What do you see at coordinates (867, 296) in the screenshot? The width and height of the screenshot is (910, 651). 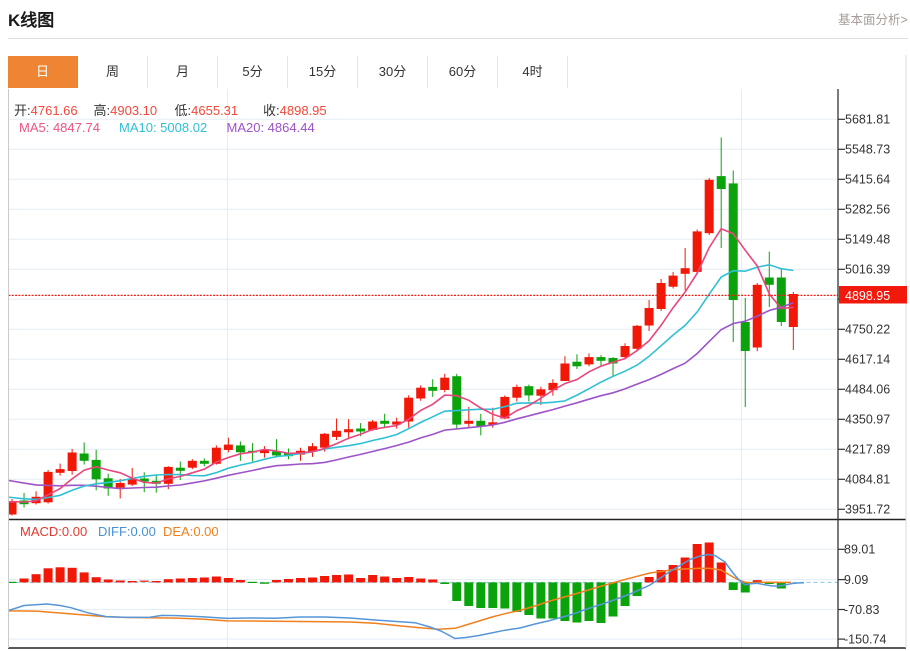 I see `svg-text: 4898.95` at bounding box center [867, 296].